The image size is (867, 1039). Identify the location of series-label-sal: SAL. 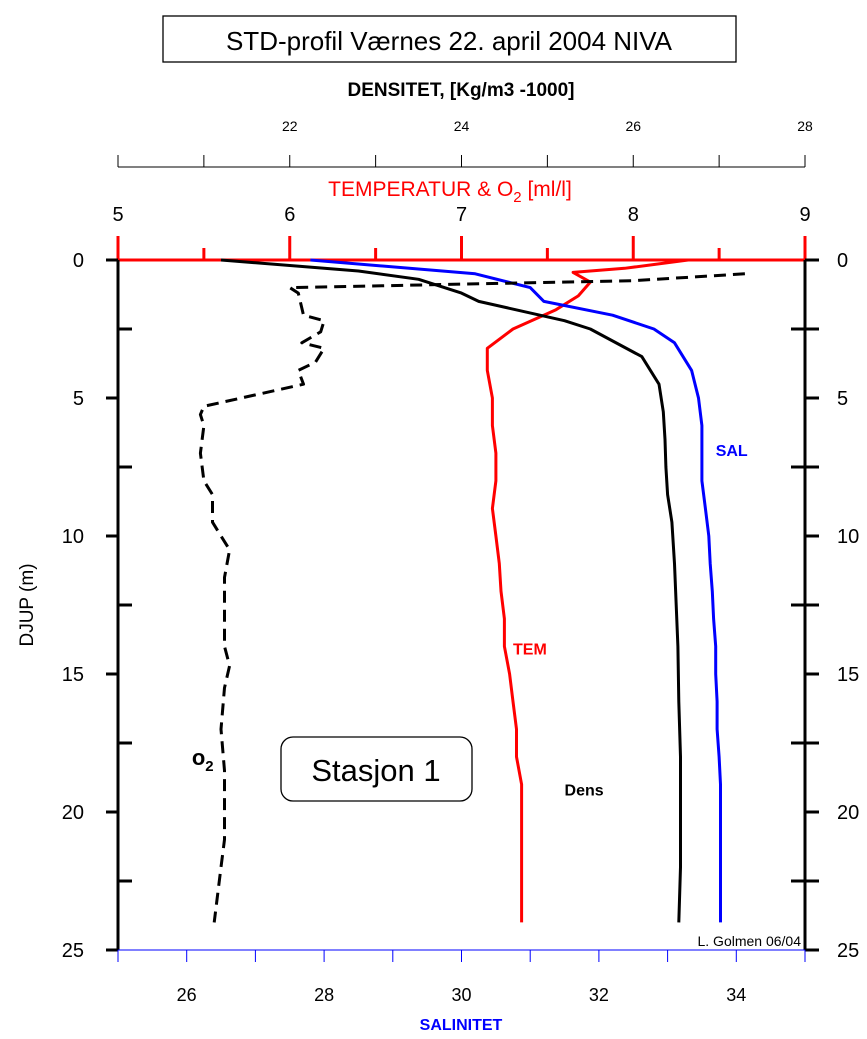
(732, 451).